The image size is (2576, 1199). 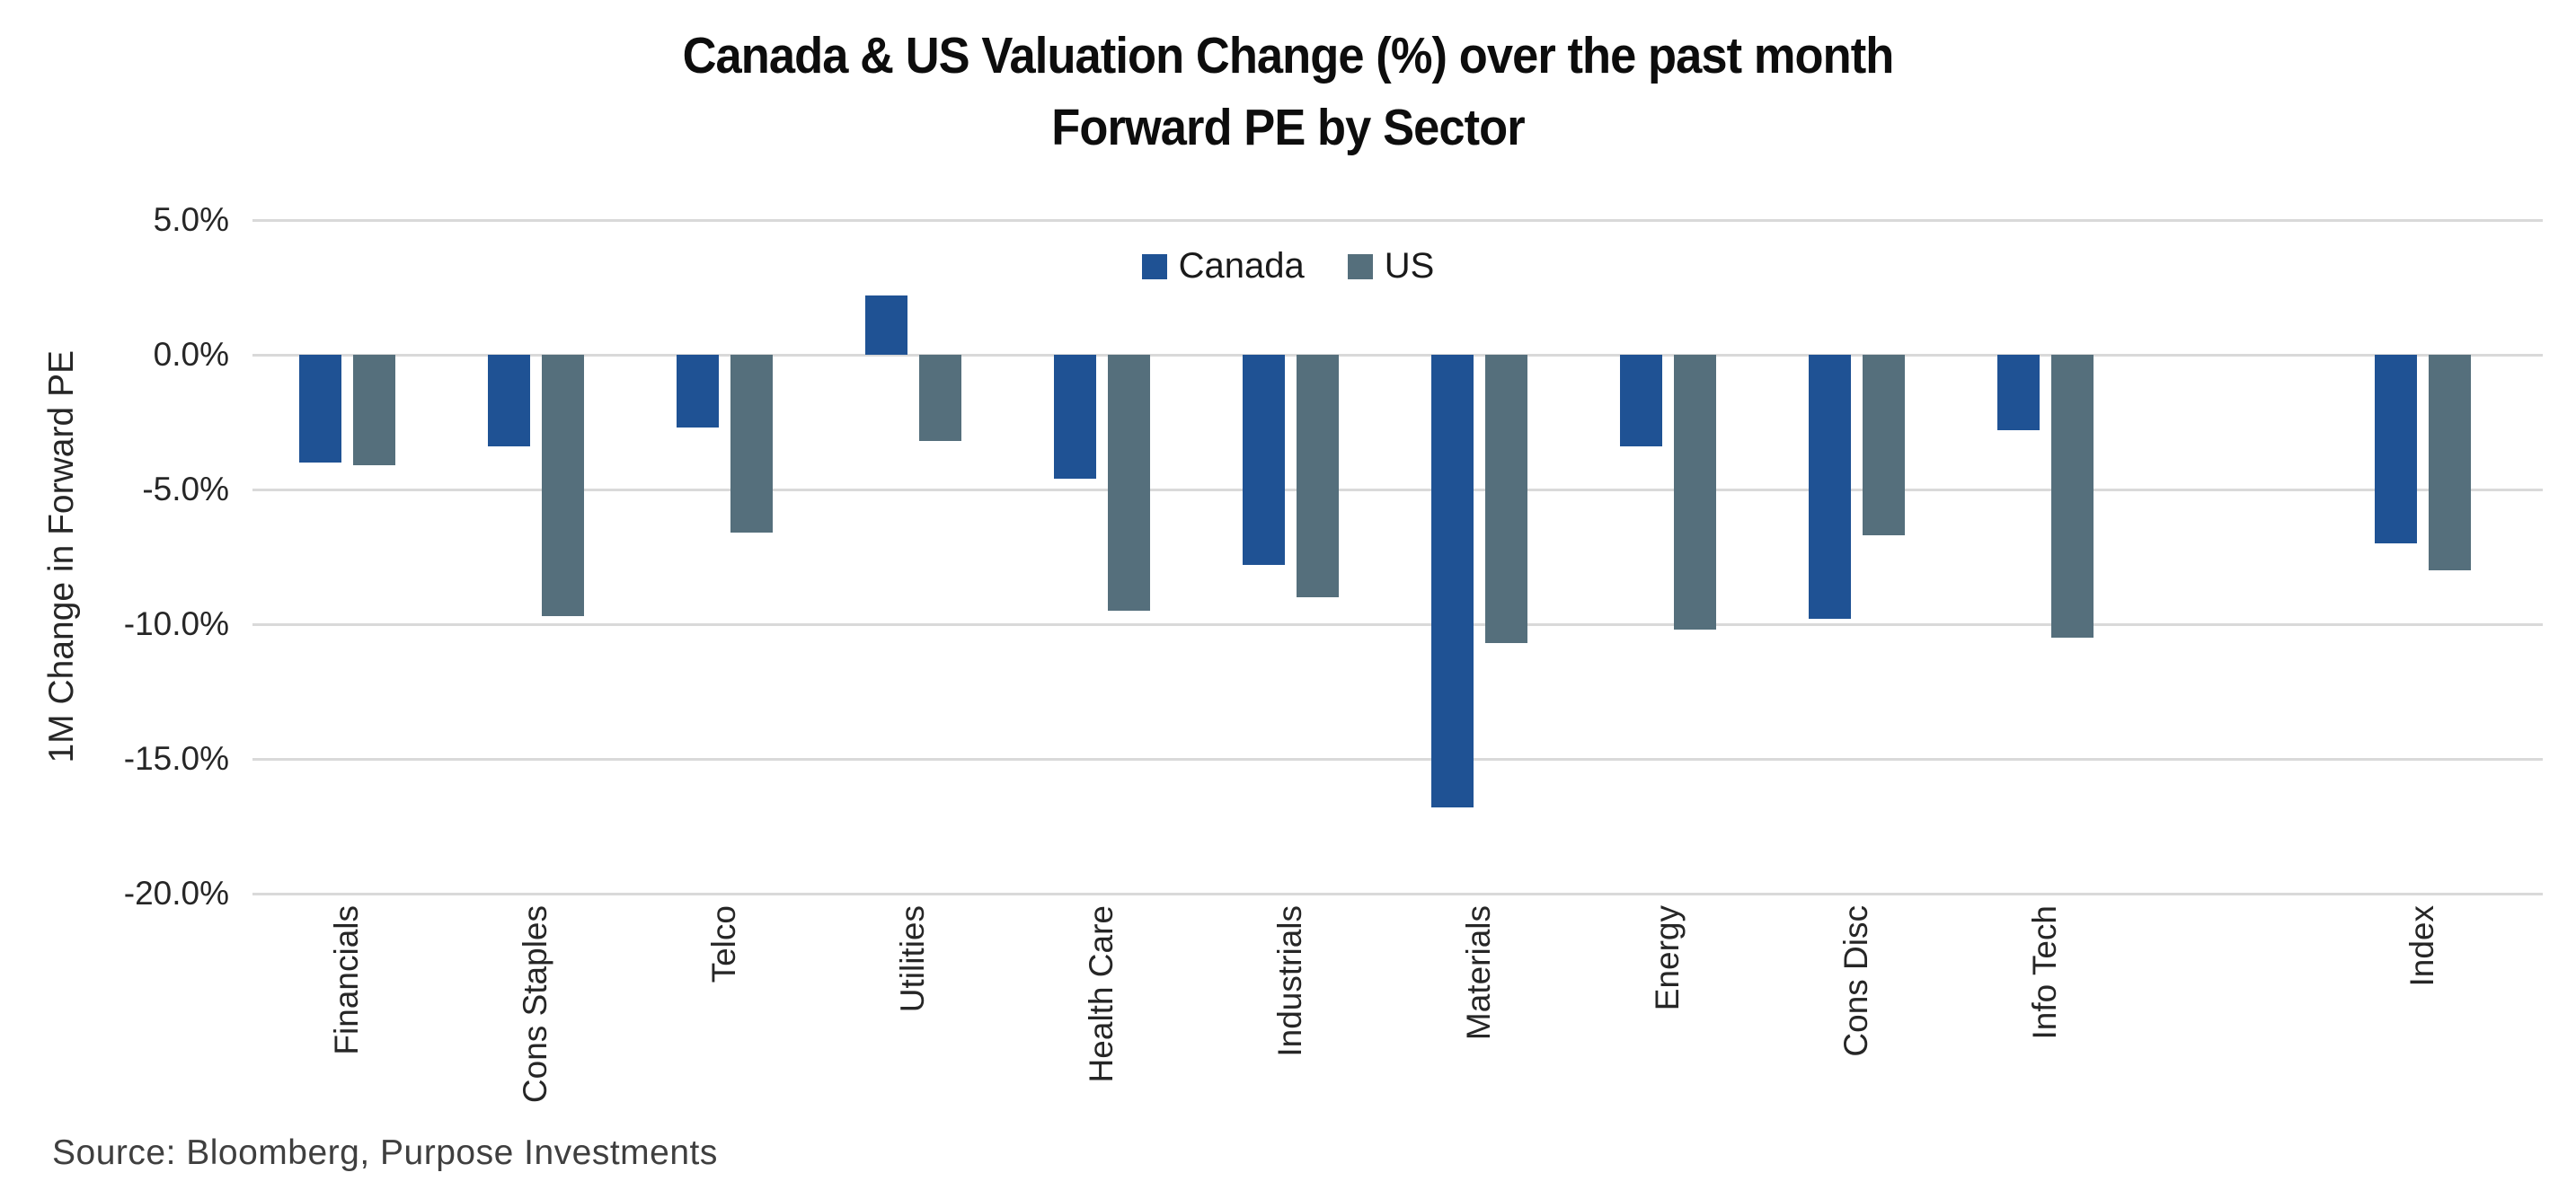 What do you see at coordinates (563, 485) in the screenshot?
I see `bar-us-cons-staples` at bounding box center [563, 485].